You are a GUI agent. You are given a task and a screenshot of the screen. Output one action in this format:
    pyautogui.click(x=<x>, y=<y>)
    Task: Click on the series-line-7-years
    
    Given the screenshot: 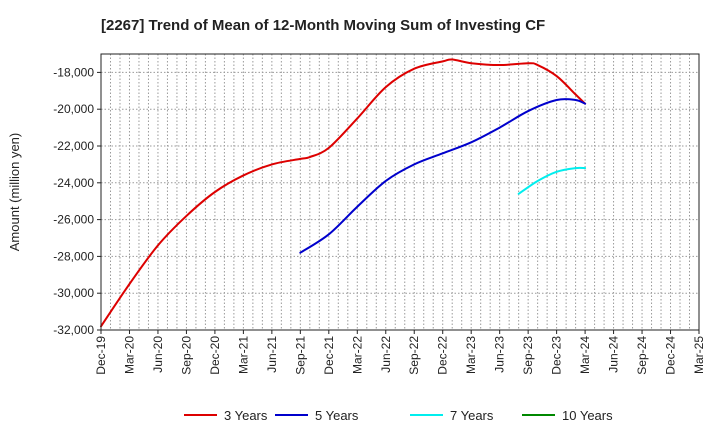 What is the action you would take?
    pyautogui.click(x=552, y=180)
    